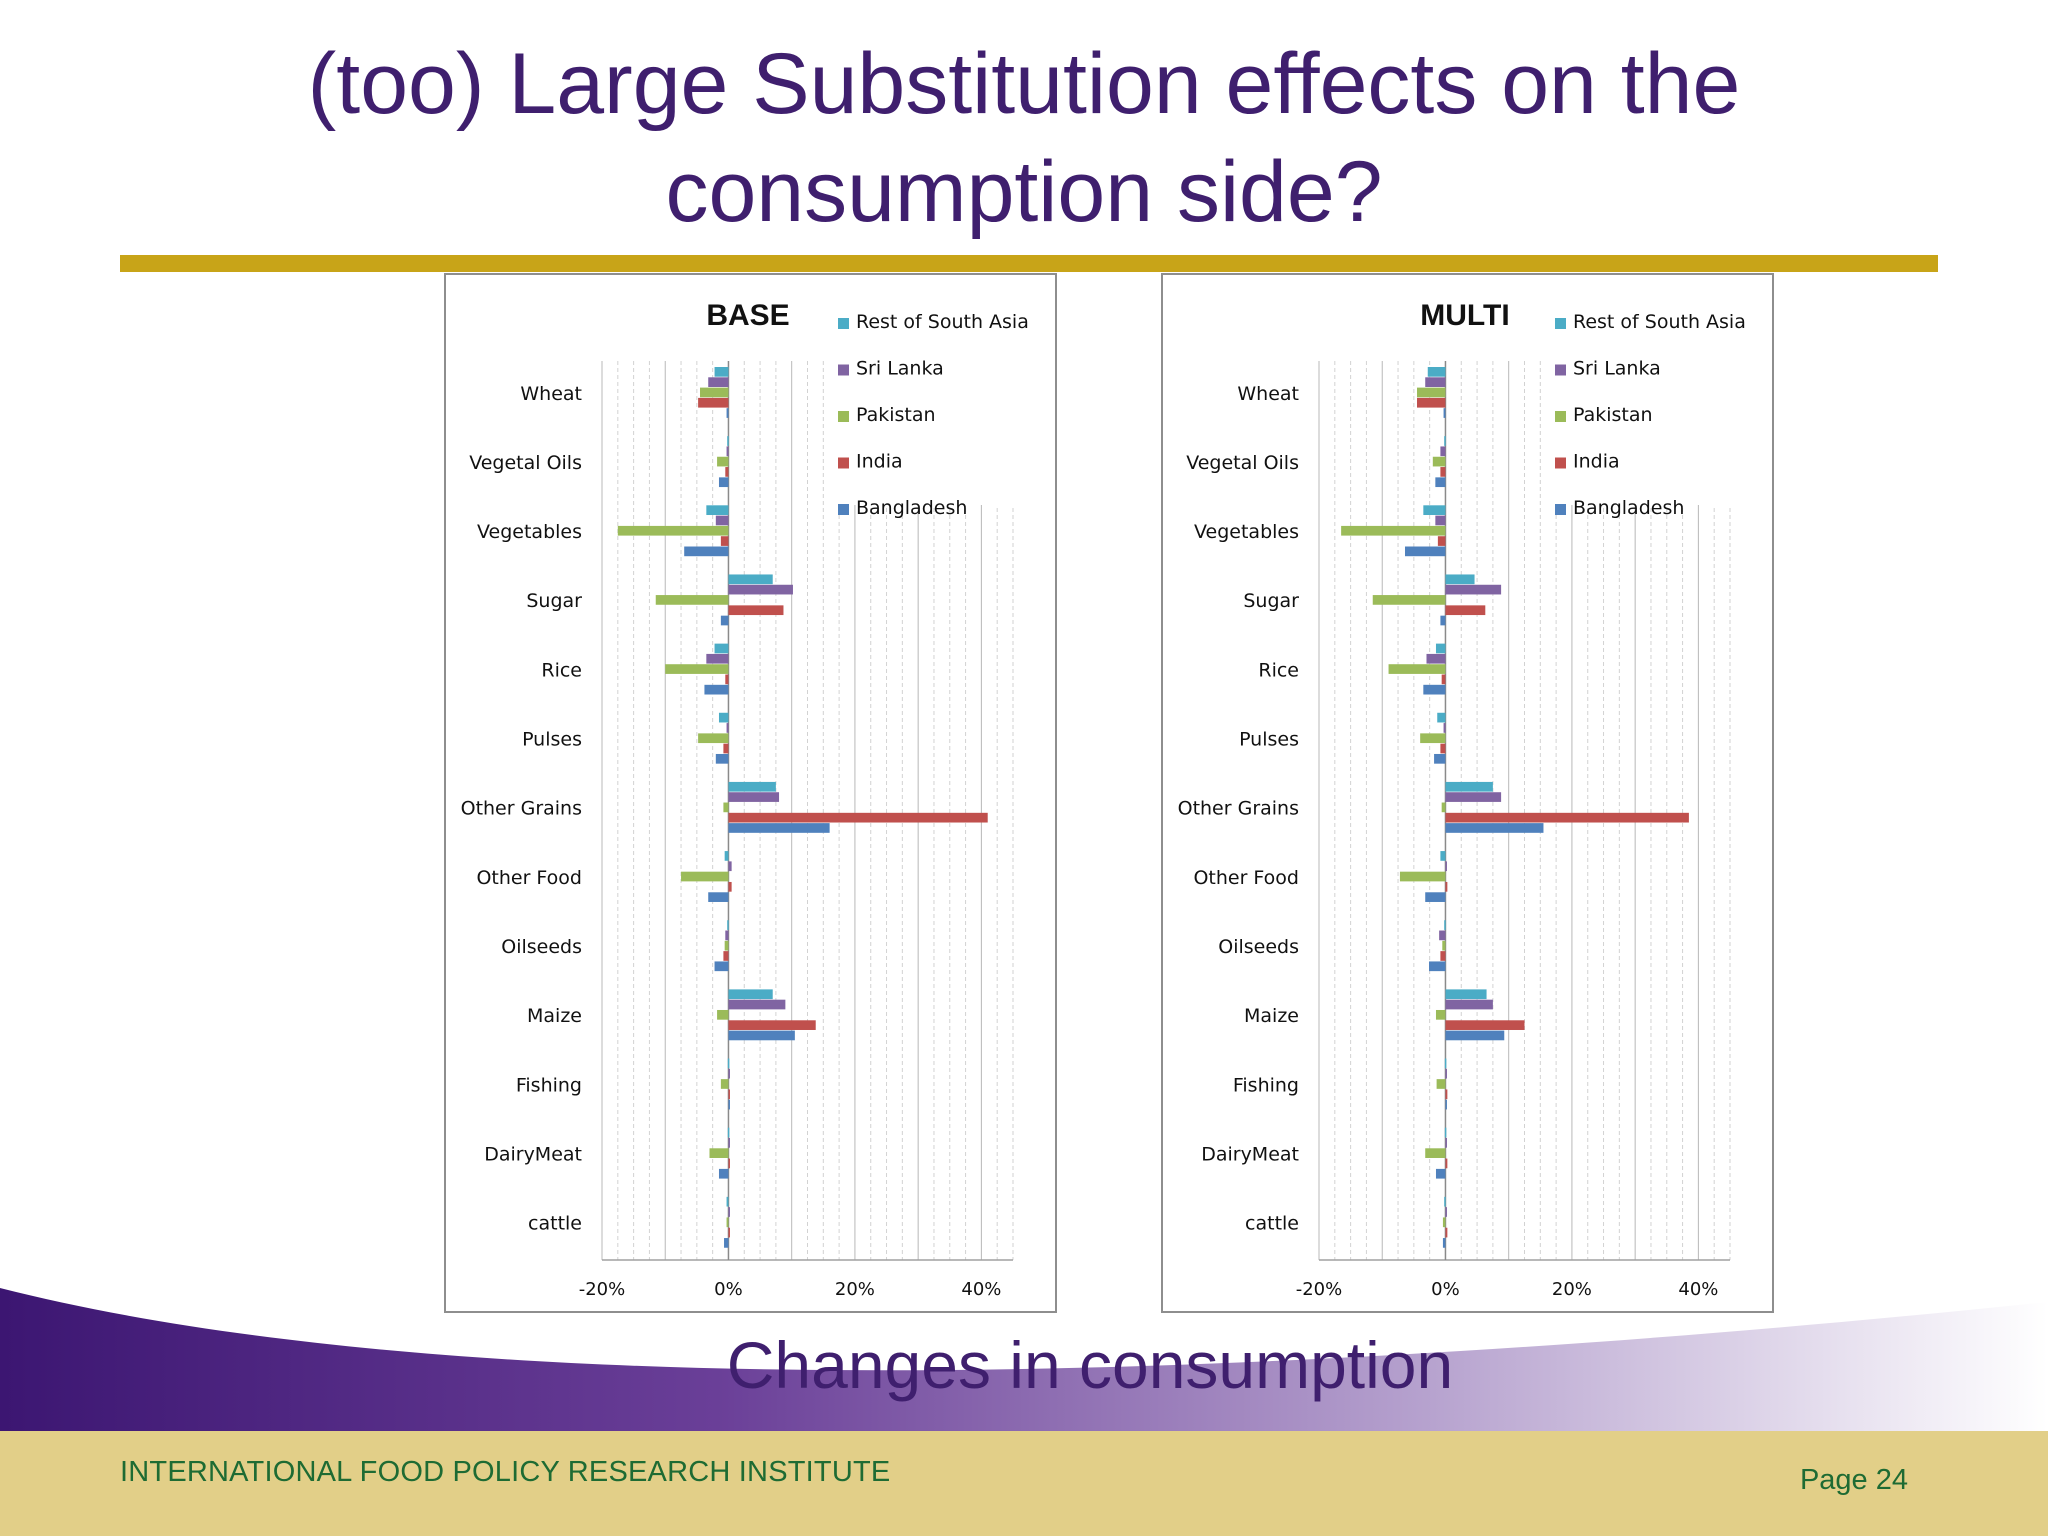 This screenshot has width=2048, height=1536. I want to click on slide-title-line-2: consumption side?, so click(1024, 192).